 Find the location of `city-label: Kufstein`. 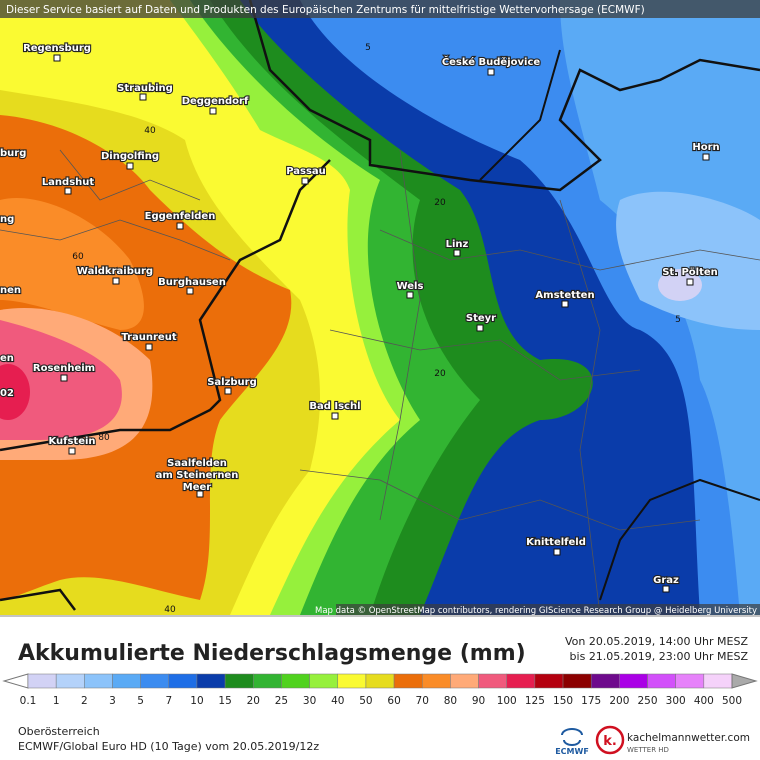

city-label: Kufstein is located at coordinates (71, 441).